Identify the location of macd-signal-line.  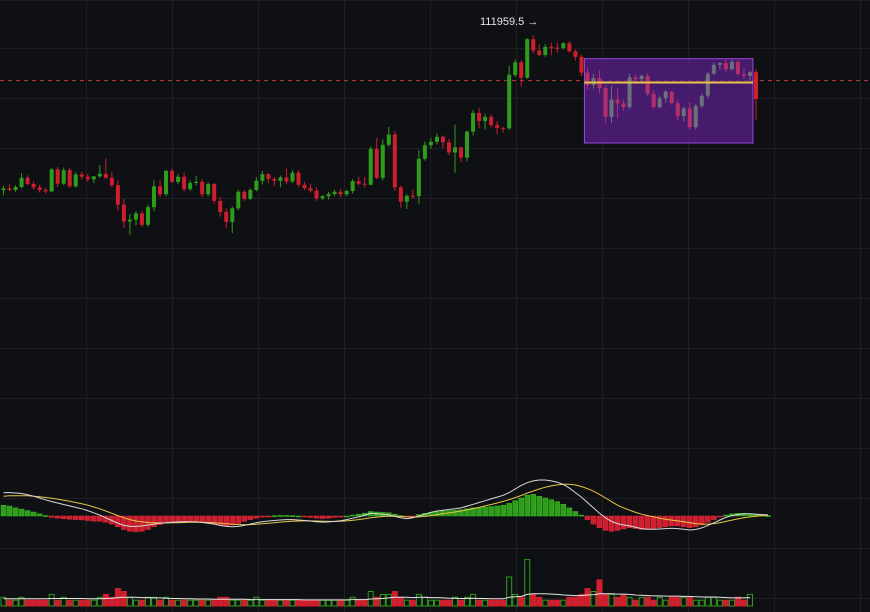
(386, 504).